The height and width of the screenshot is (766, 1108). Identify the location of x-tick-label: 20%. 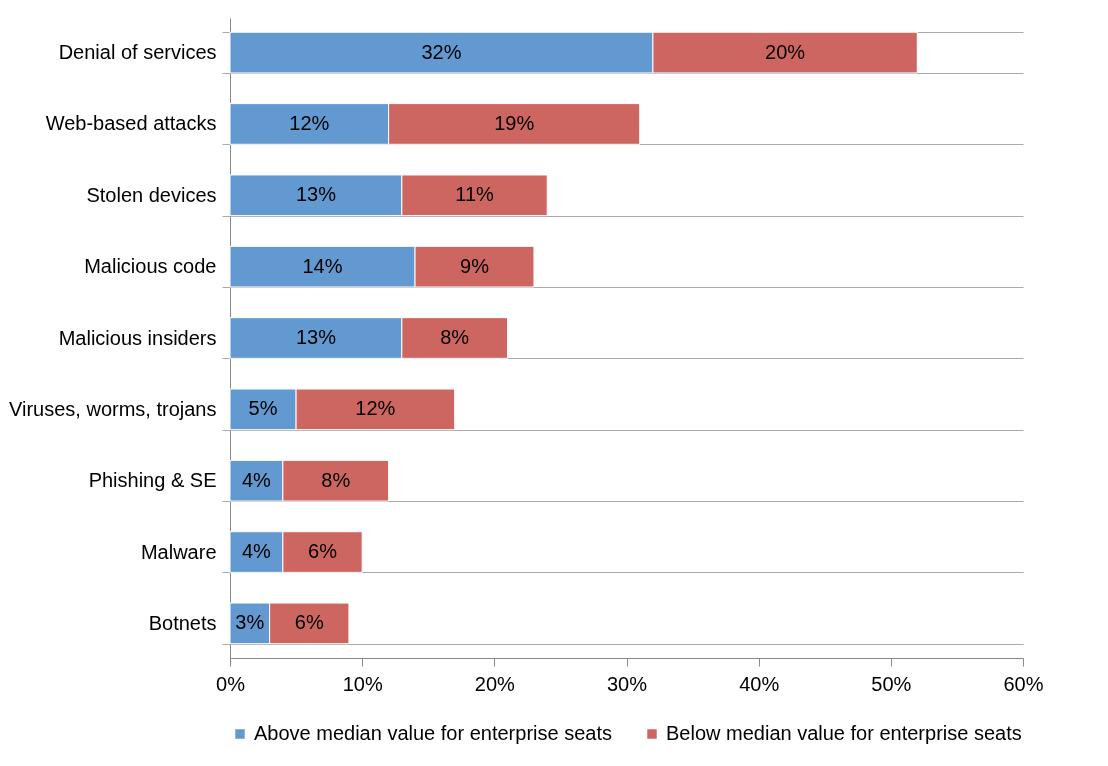
(495, 683).